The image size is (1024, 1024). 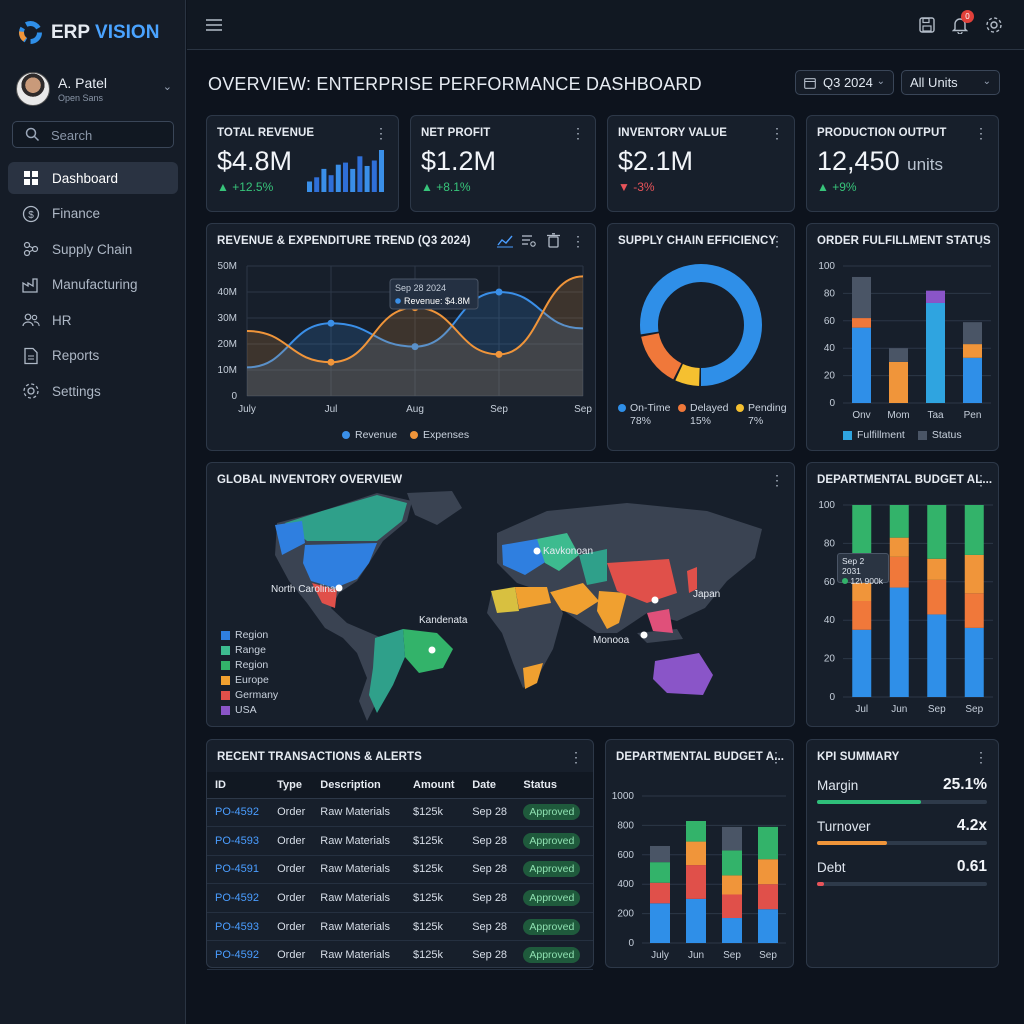 What do you see at coordinates (950, 82) in the screenshot?
I see `units-select: All Units ⌄` at bounding box center [950, 82].